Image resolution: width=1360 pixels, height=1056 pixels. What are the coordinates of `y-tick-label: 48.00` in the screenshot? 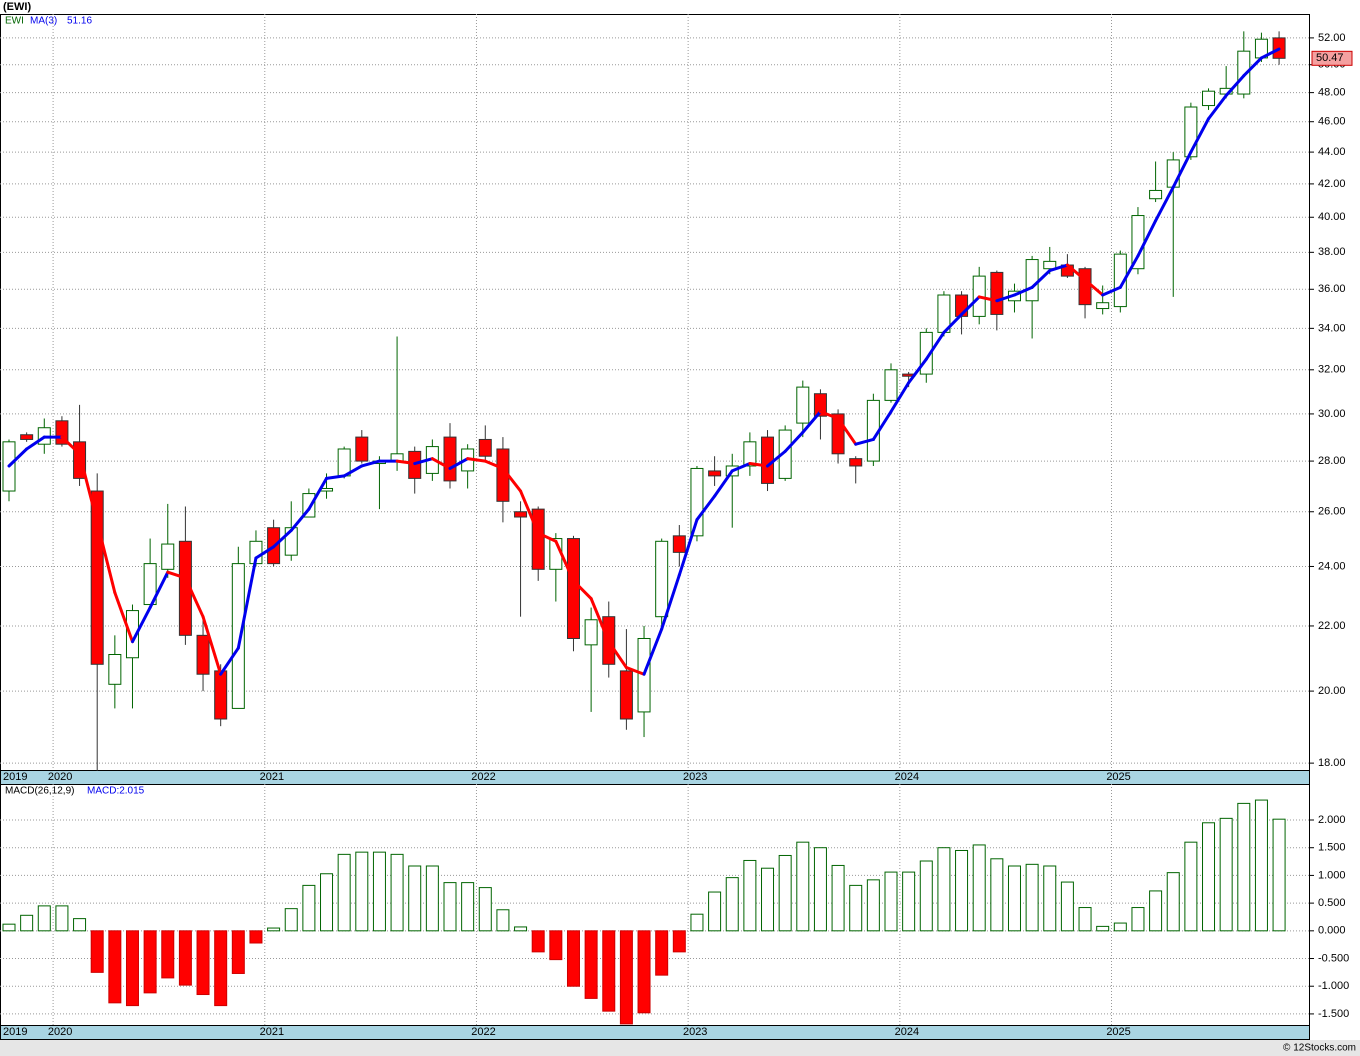 It's located at (1332, 93).